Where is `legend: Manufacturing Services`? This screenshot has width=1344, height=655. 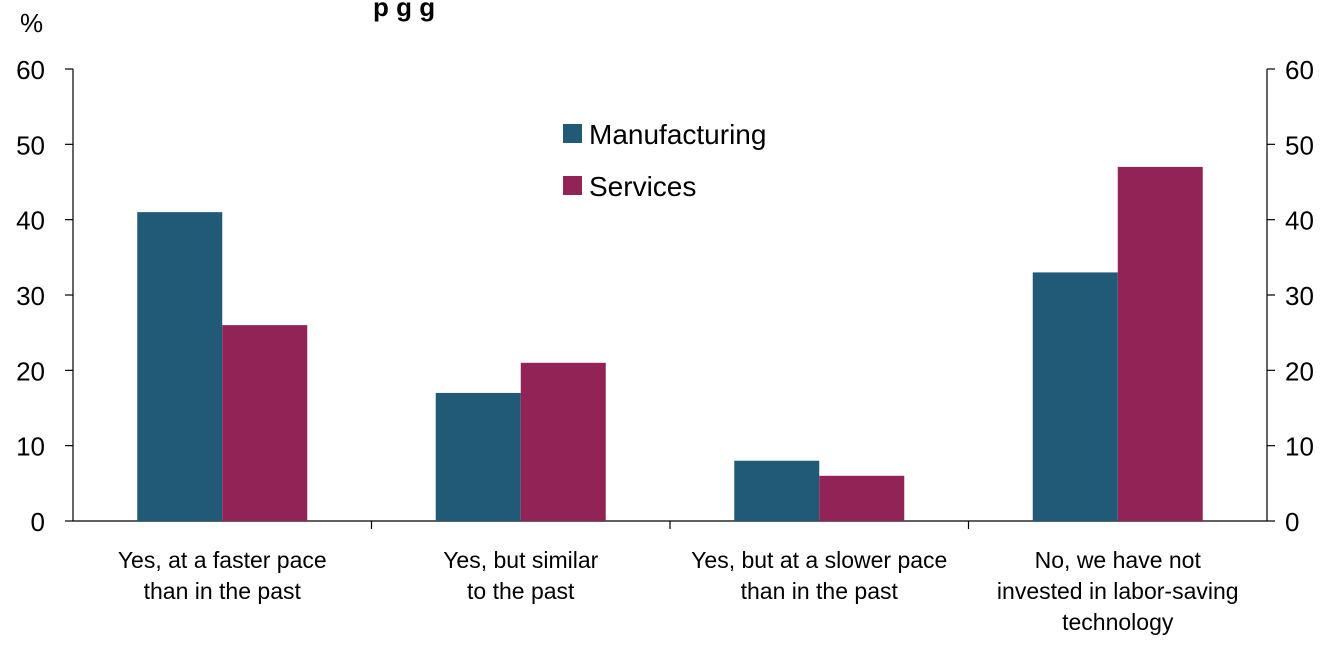 legend: Manufacturing Services is located at coordinates (664, 160).